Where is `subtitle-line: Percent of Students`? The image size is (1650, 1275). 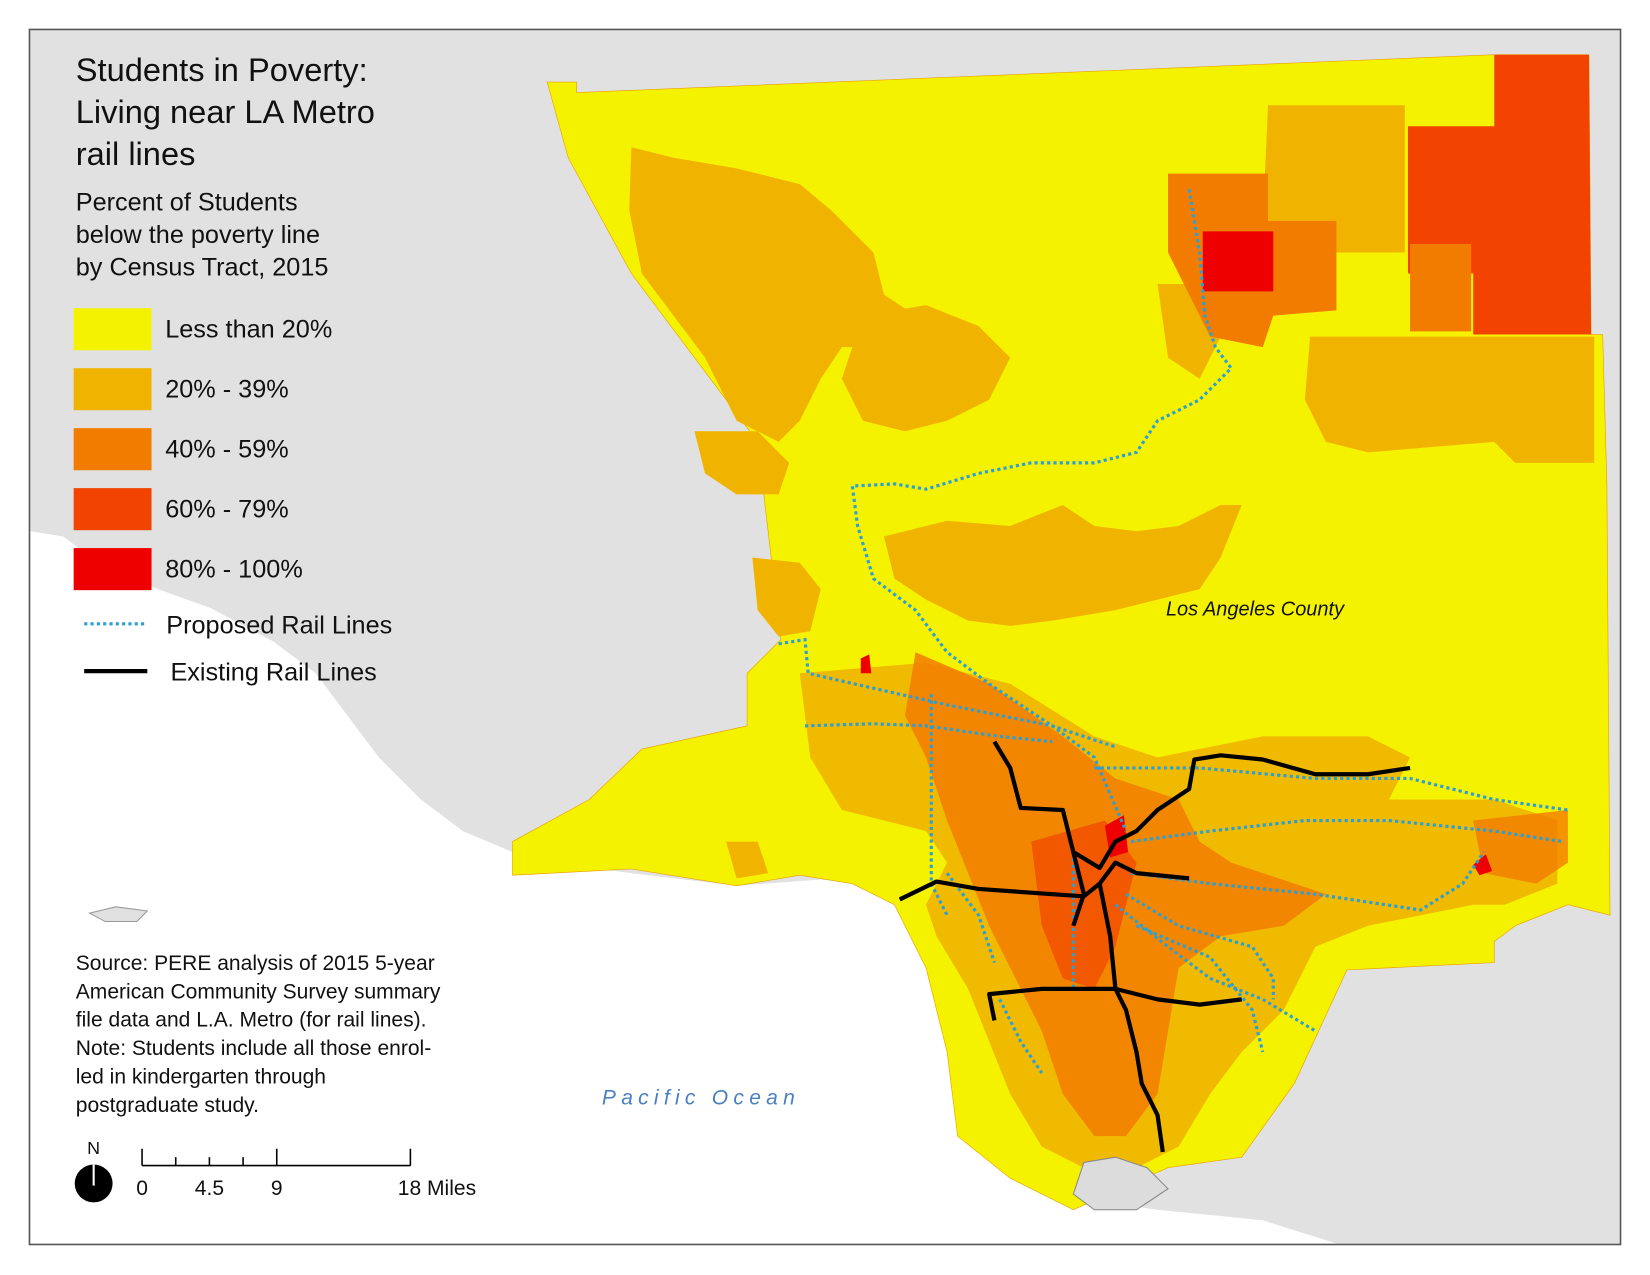 subtitle-line: Percent of Students is located at coordinates (187, 202).